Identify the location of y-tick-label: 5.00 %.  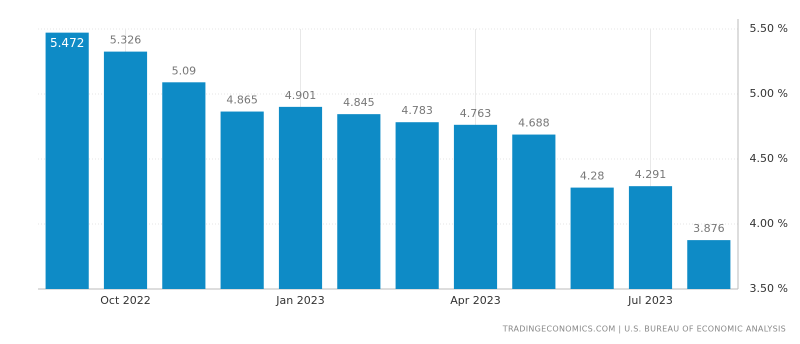
(769, 93).